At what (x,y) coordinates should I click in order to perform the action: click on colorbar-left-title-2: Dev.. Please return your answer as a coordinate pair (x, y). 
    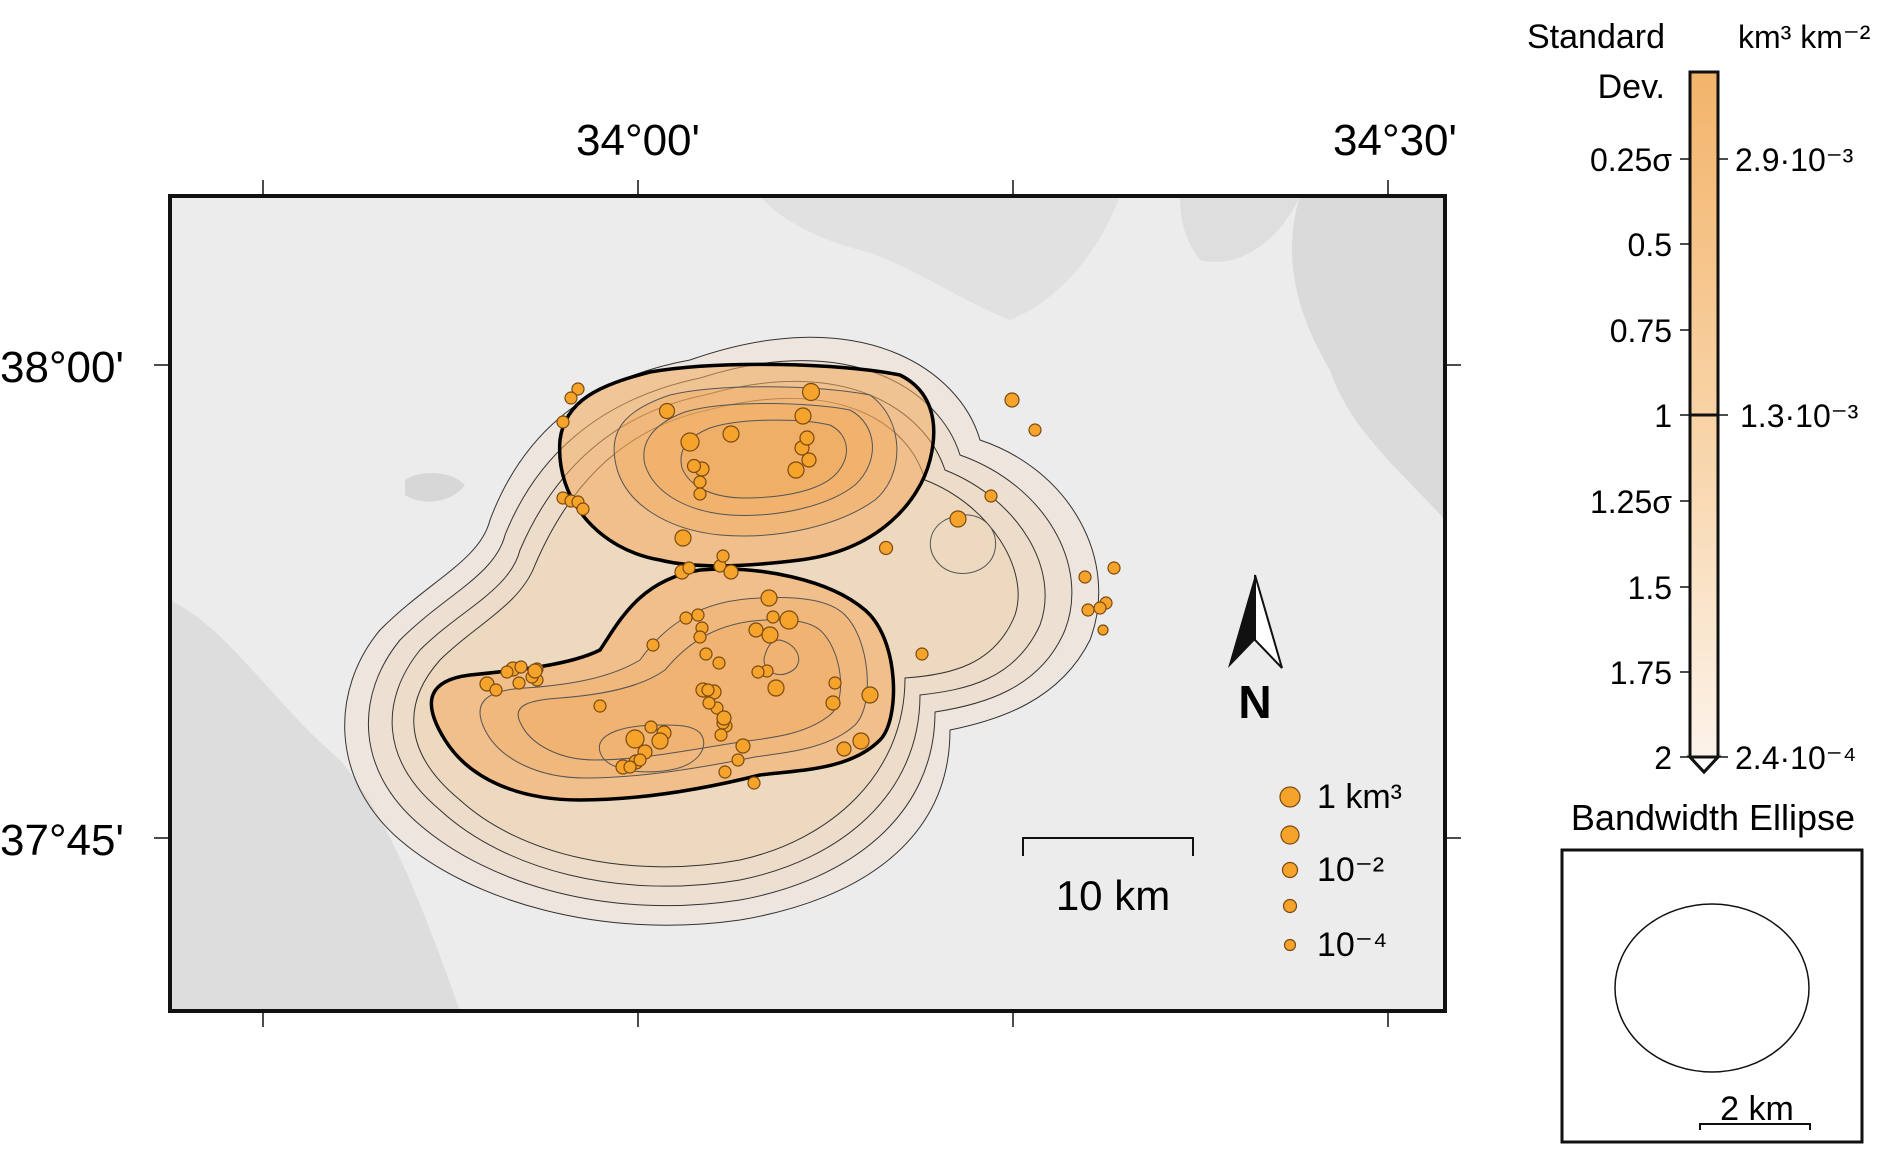
    Looking at the image, I should click on (1631, 87).